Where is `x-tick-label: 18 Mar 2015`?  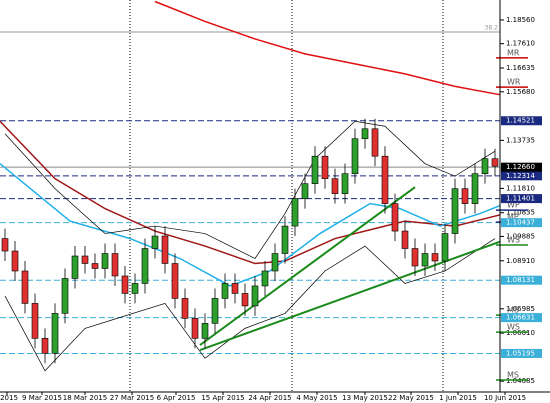
x-tick-label: 18 Mar 2015 is located at coordinates (85, 398).